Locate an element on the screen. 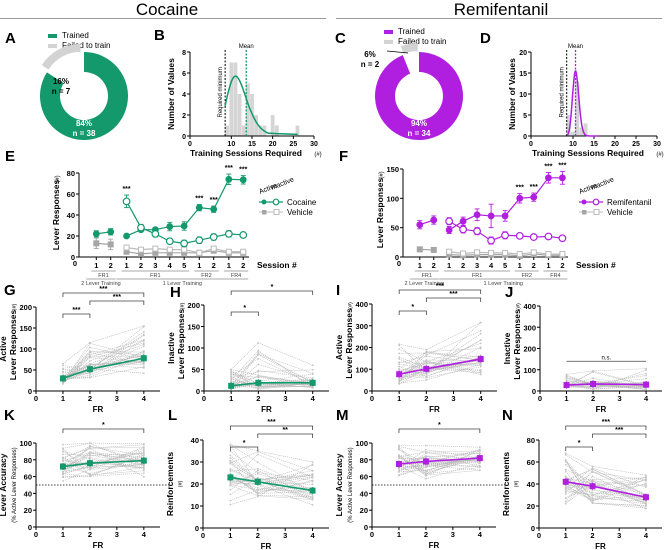  panel-e-legend-marker-vehicle-inactive is located at coordinates (276, 212).